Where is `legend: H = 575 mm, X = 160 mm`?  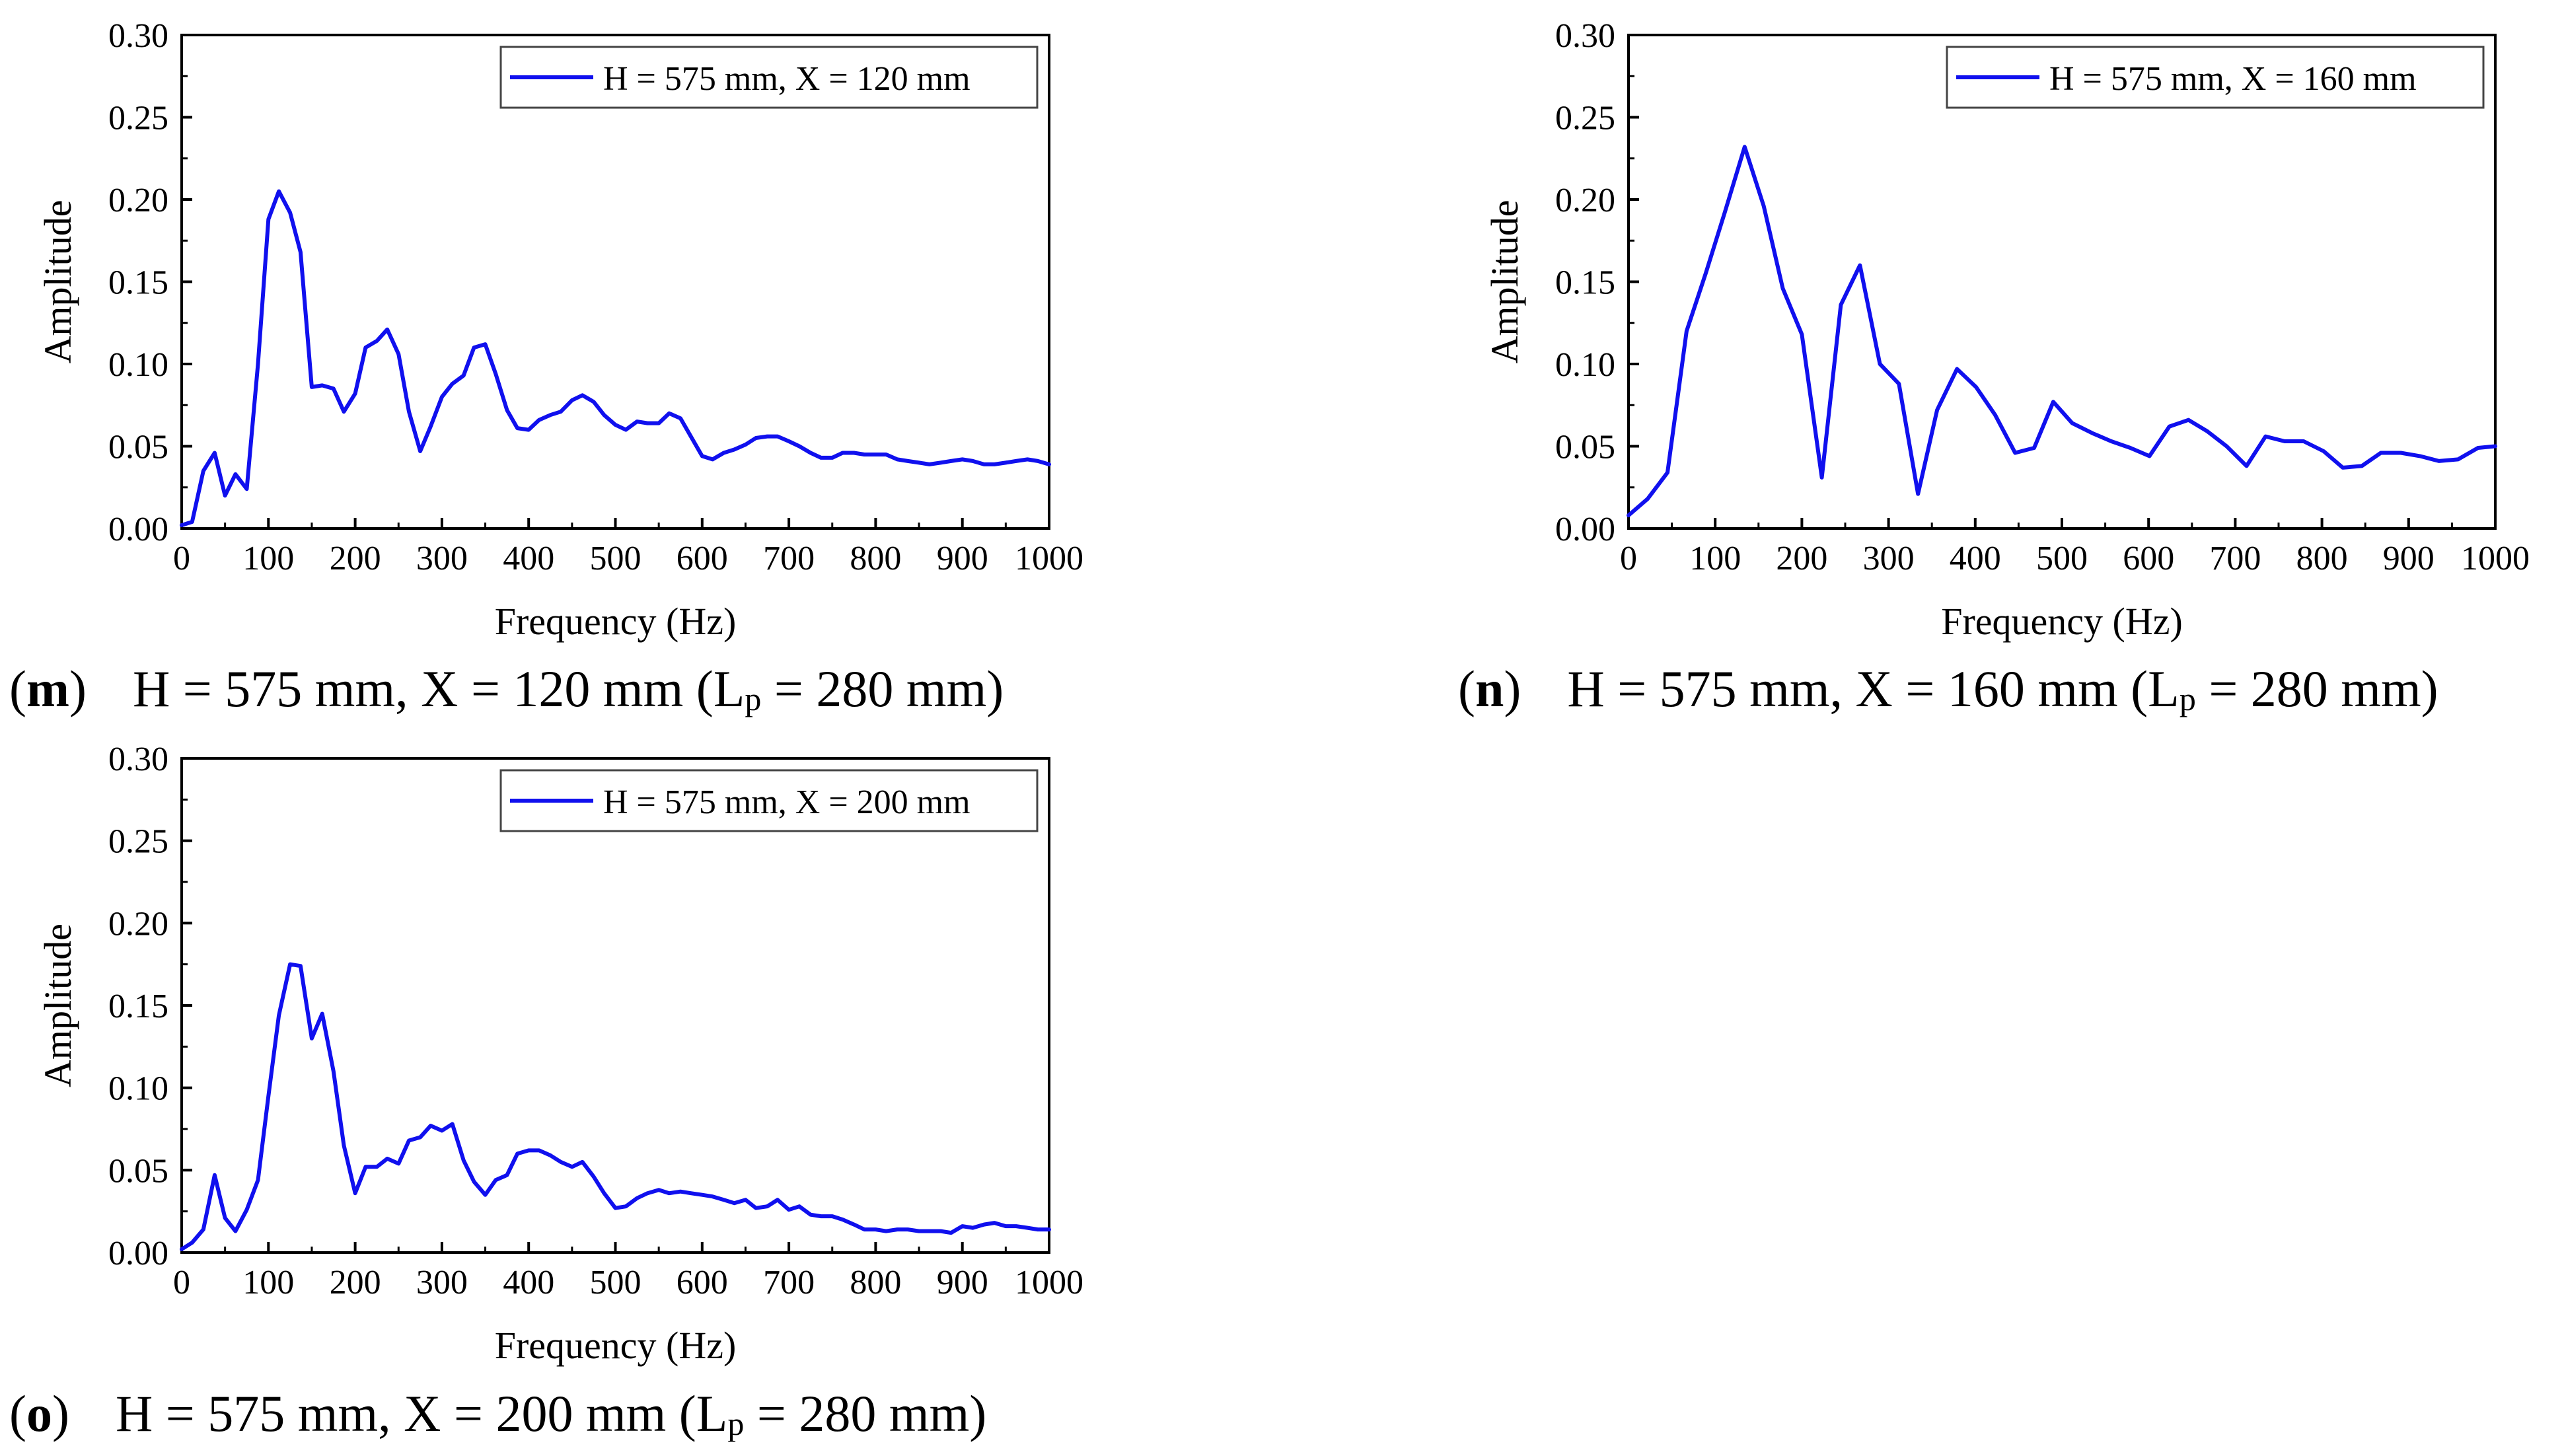 legend: H = 575 mm, X = 160 mm is located at coordinates (2215, 77).